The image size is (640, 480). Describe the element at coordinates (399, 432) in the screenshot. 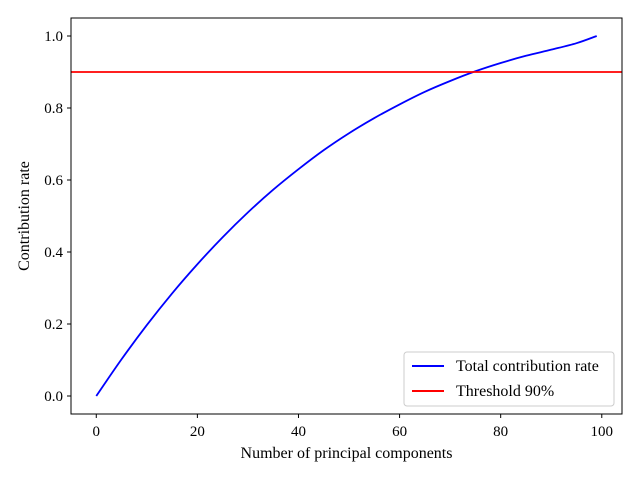

I see `x-tick-label: 60` at that location.